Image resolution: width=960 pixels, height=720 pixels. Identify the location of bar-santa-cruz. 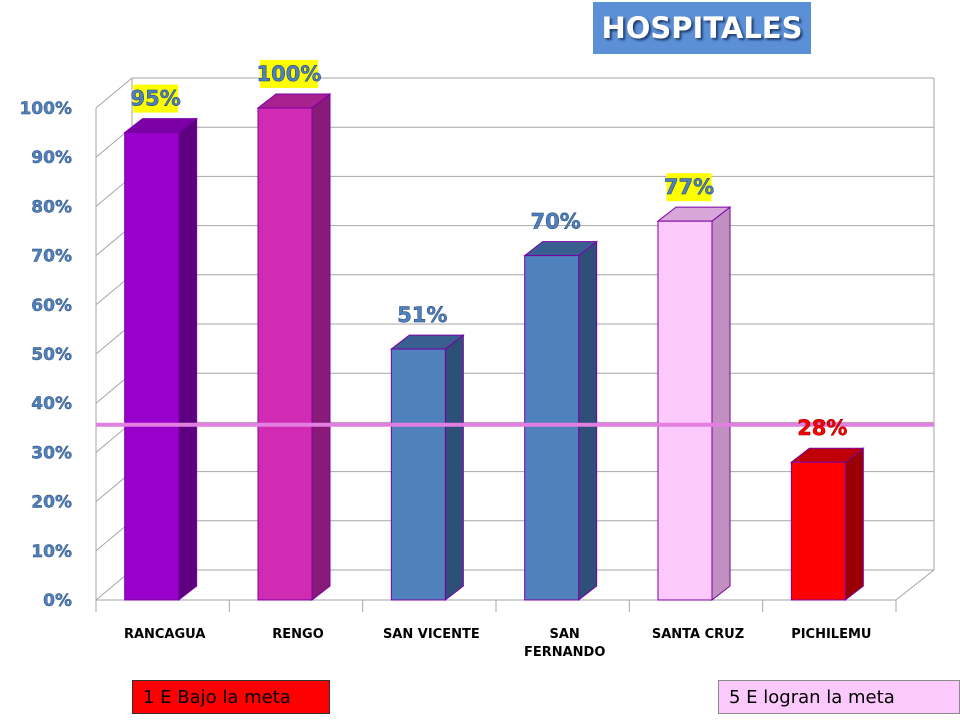
(694, 404).